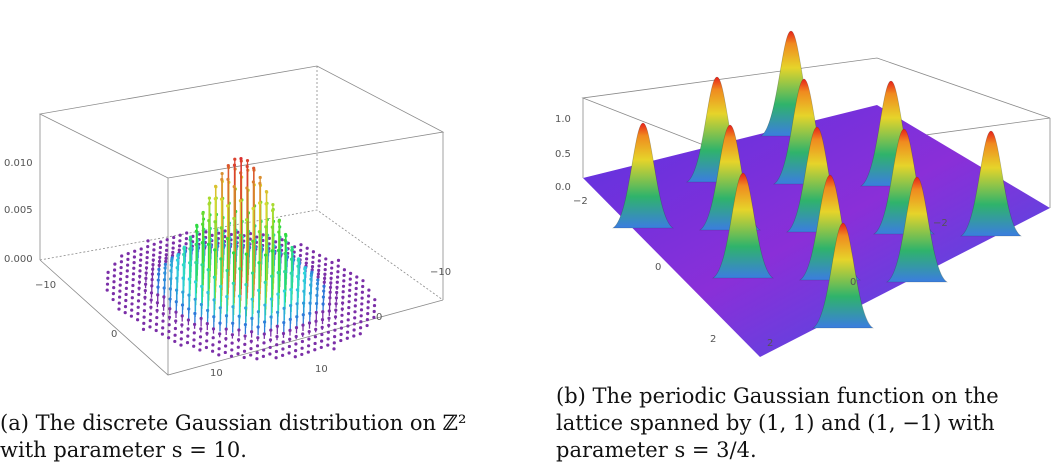  I want to click on figure-b-right-axis-ticks: −2 0 2, so click(857, 283).